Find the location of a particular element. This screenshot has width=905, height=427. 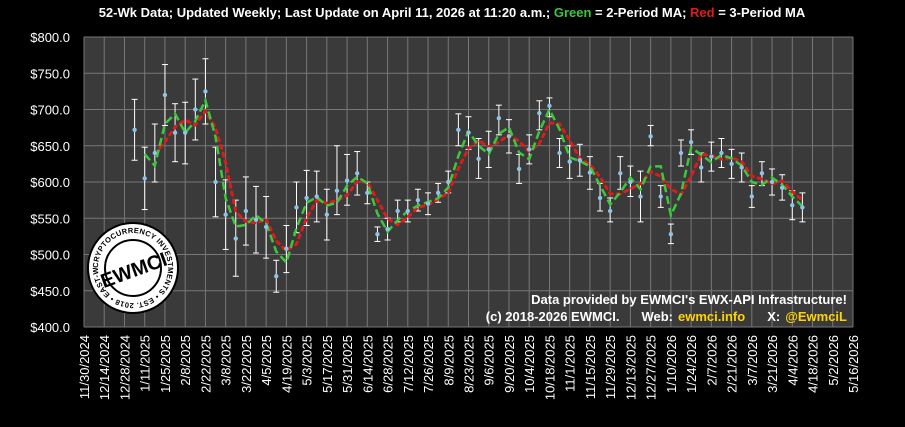

x-tick-label: 9/20/2025 is located at coordinates (509, 364).